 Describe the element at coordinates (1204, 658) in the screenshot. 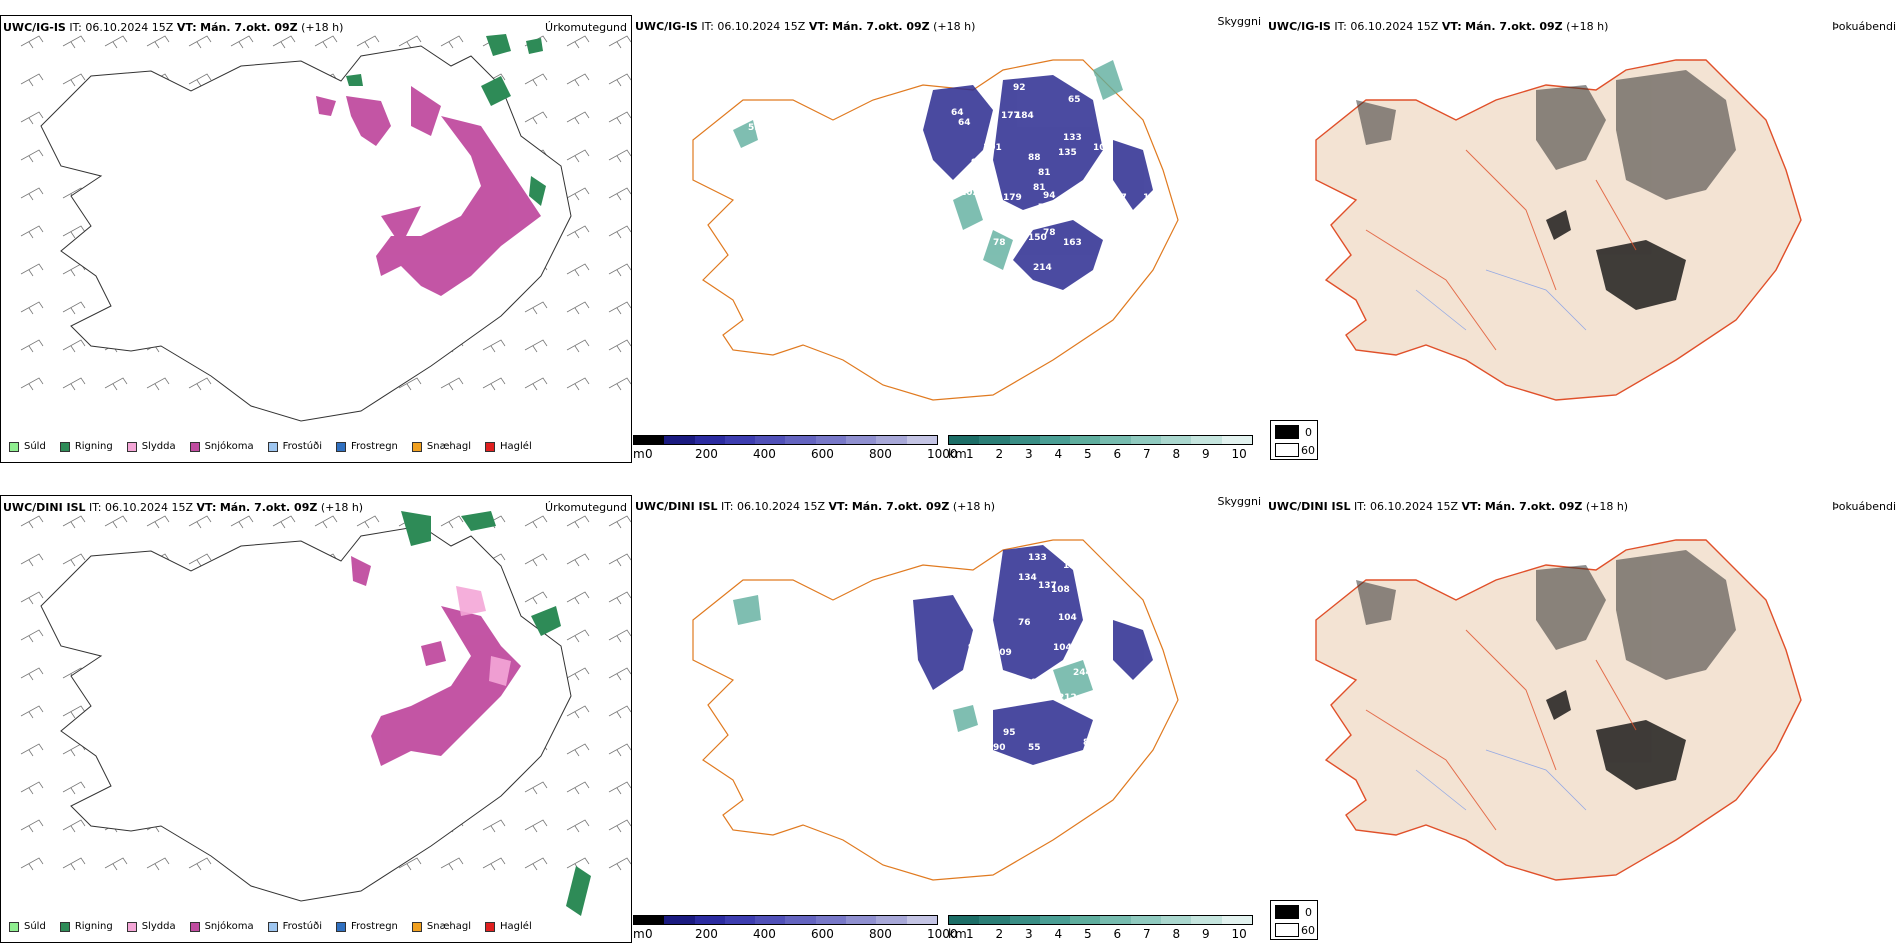

I see `cloud-value-label: 24` at that location.